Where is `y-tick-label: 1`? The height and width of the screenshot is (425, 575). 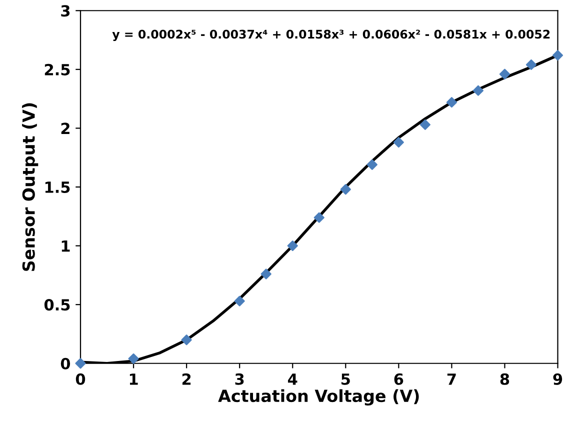 y-tick-label: 1 is located at coordinates (66, 246).